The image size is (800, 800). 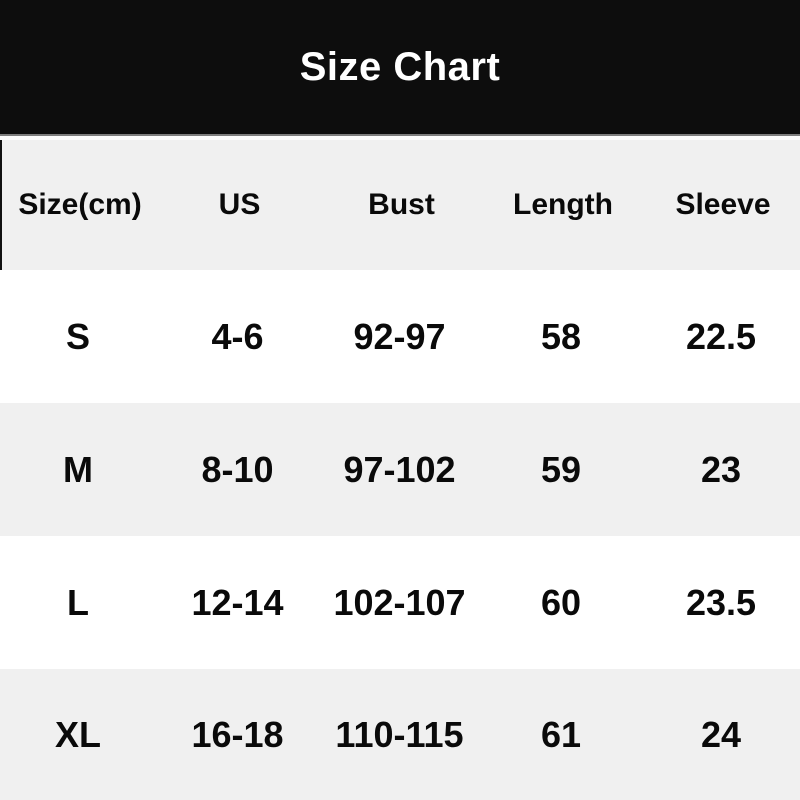 What do you see at coordinates (237, 469) in the screenshot?
I see `cell-m-us: 8-10` at bounding box center [237, 469].